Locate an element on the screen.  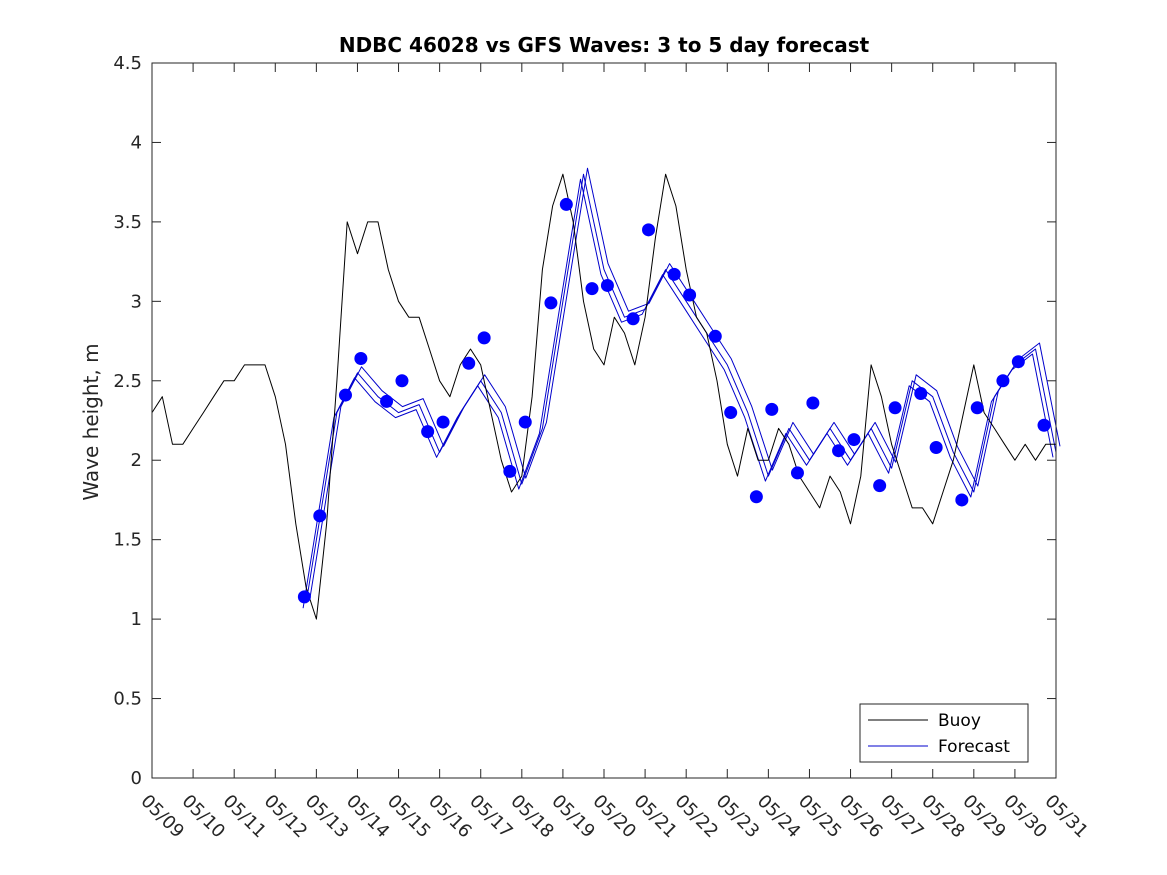
legend-buoy-label: Buoy is located at coordinates (959, 721).